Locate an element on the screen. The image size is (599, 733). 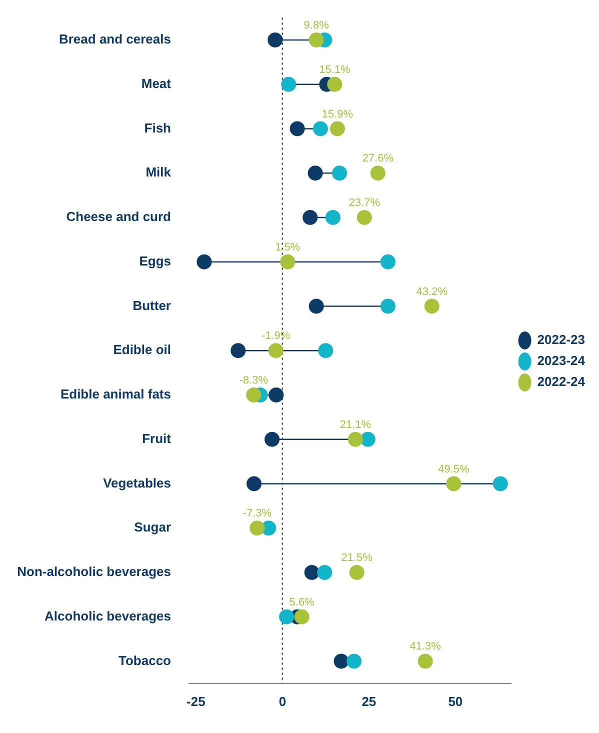
y-tick-label: Cheese and curd is located at coordinates (119, 216).